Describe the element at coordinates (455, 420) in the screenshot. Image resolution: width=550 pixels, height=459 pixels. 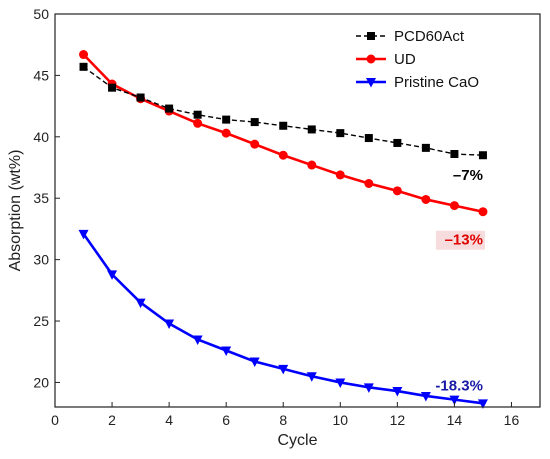
I see `x-tick-label: 14` at that location.